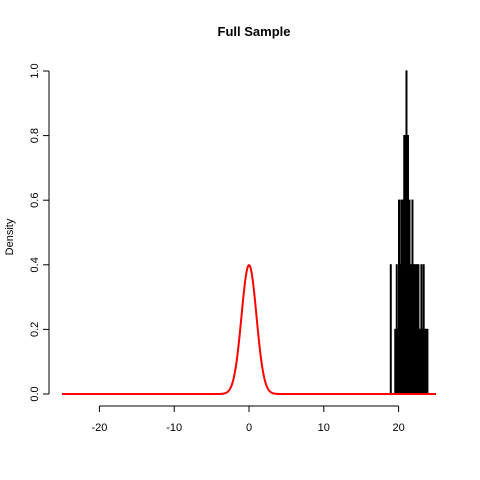 The height and width of the screenshot is (480, 480). Describe the element at coordinates (174, 428) in the screenshot. I see `x-tick-label: -10` at that location.